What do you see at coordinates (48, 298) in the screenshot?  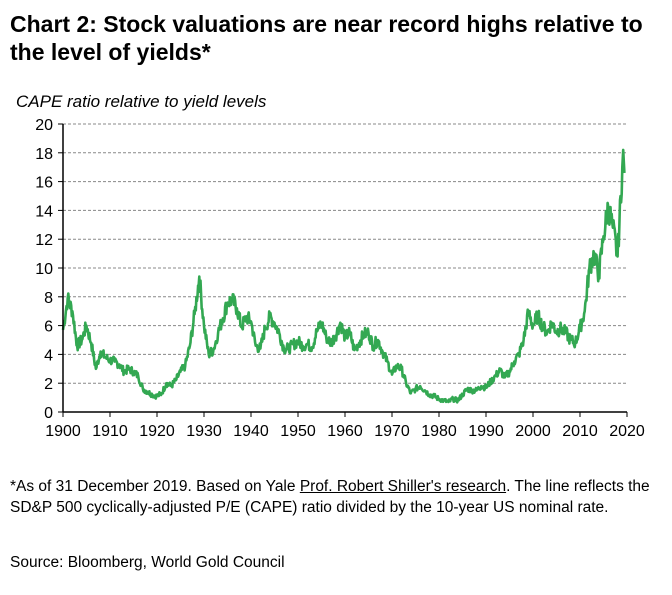 I see `y-tick-label: 8` at bounding box center [48, 298].